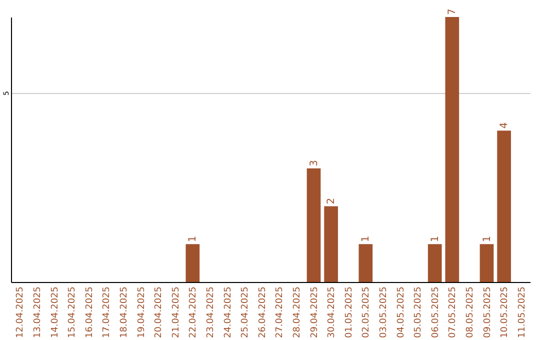 The height and width of the screenshot is (340, 540). I want to click on x-tick-label: 05.05.2025, so click(419, 312).